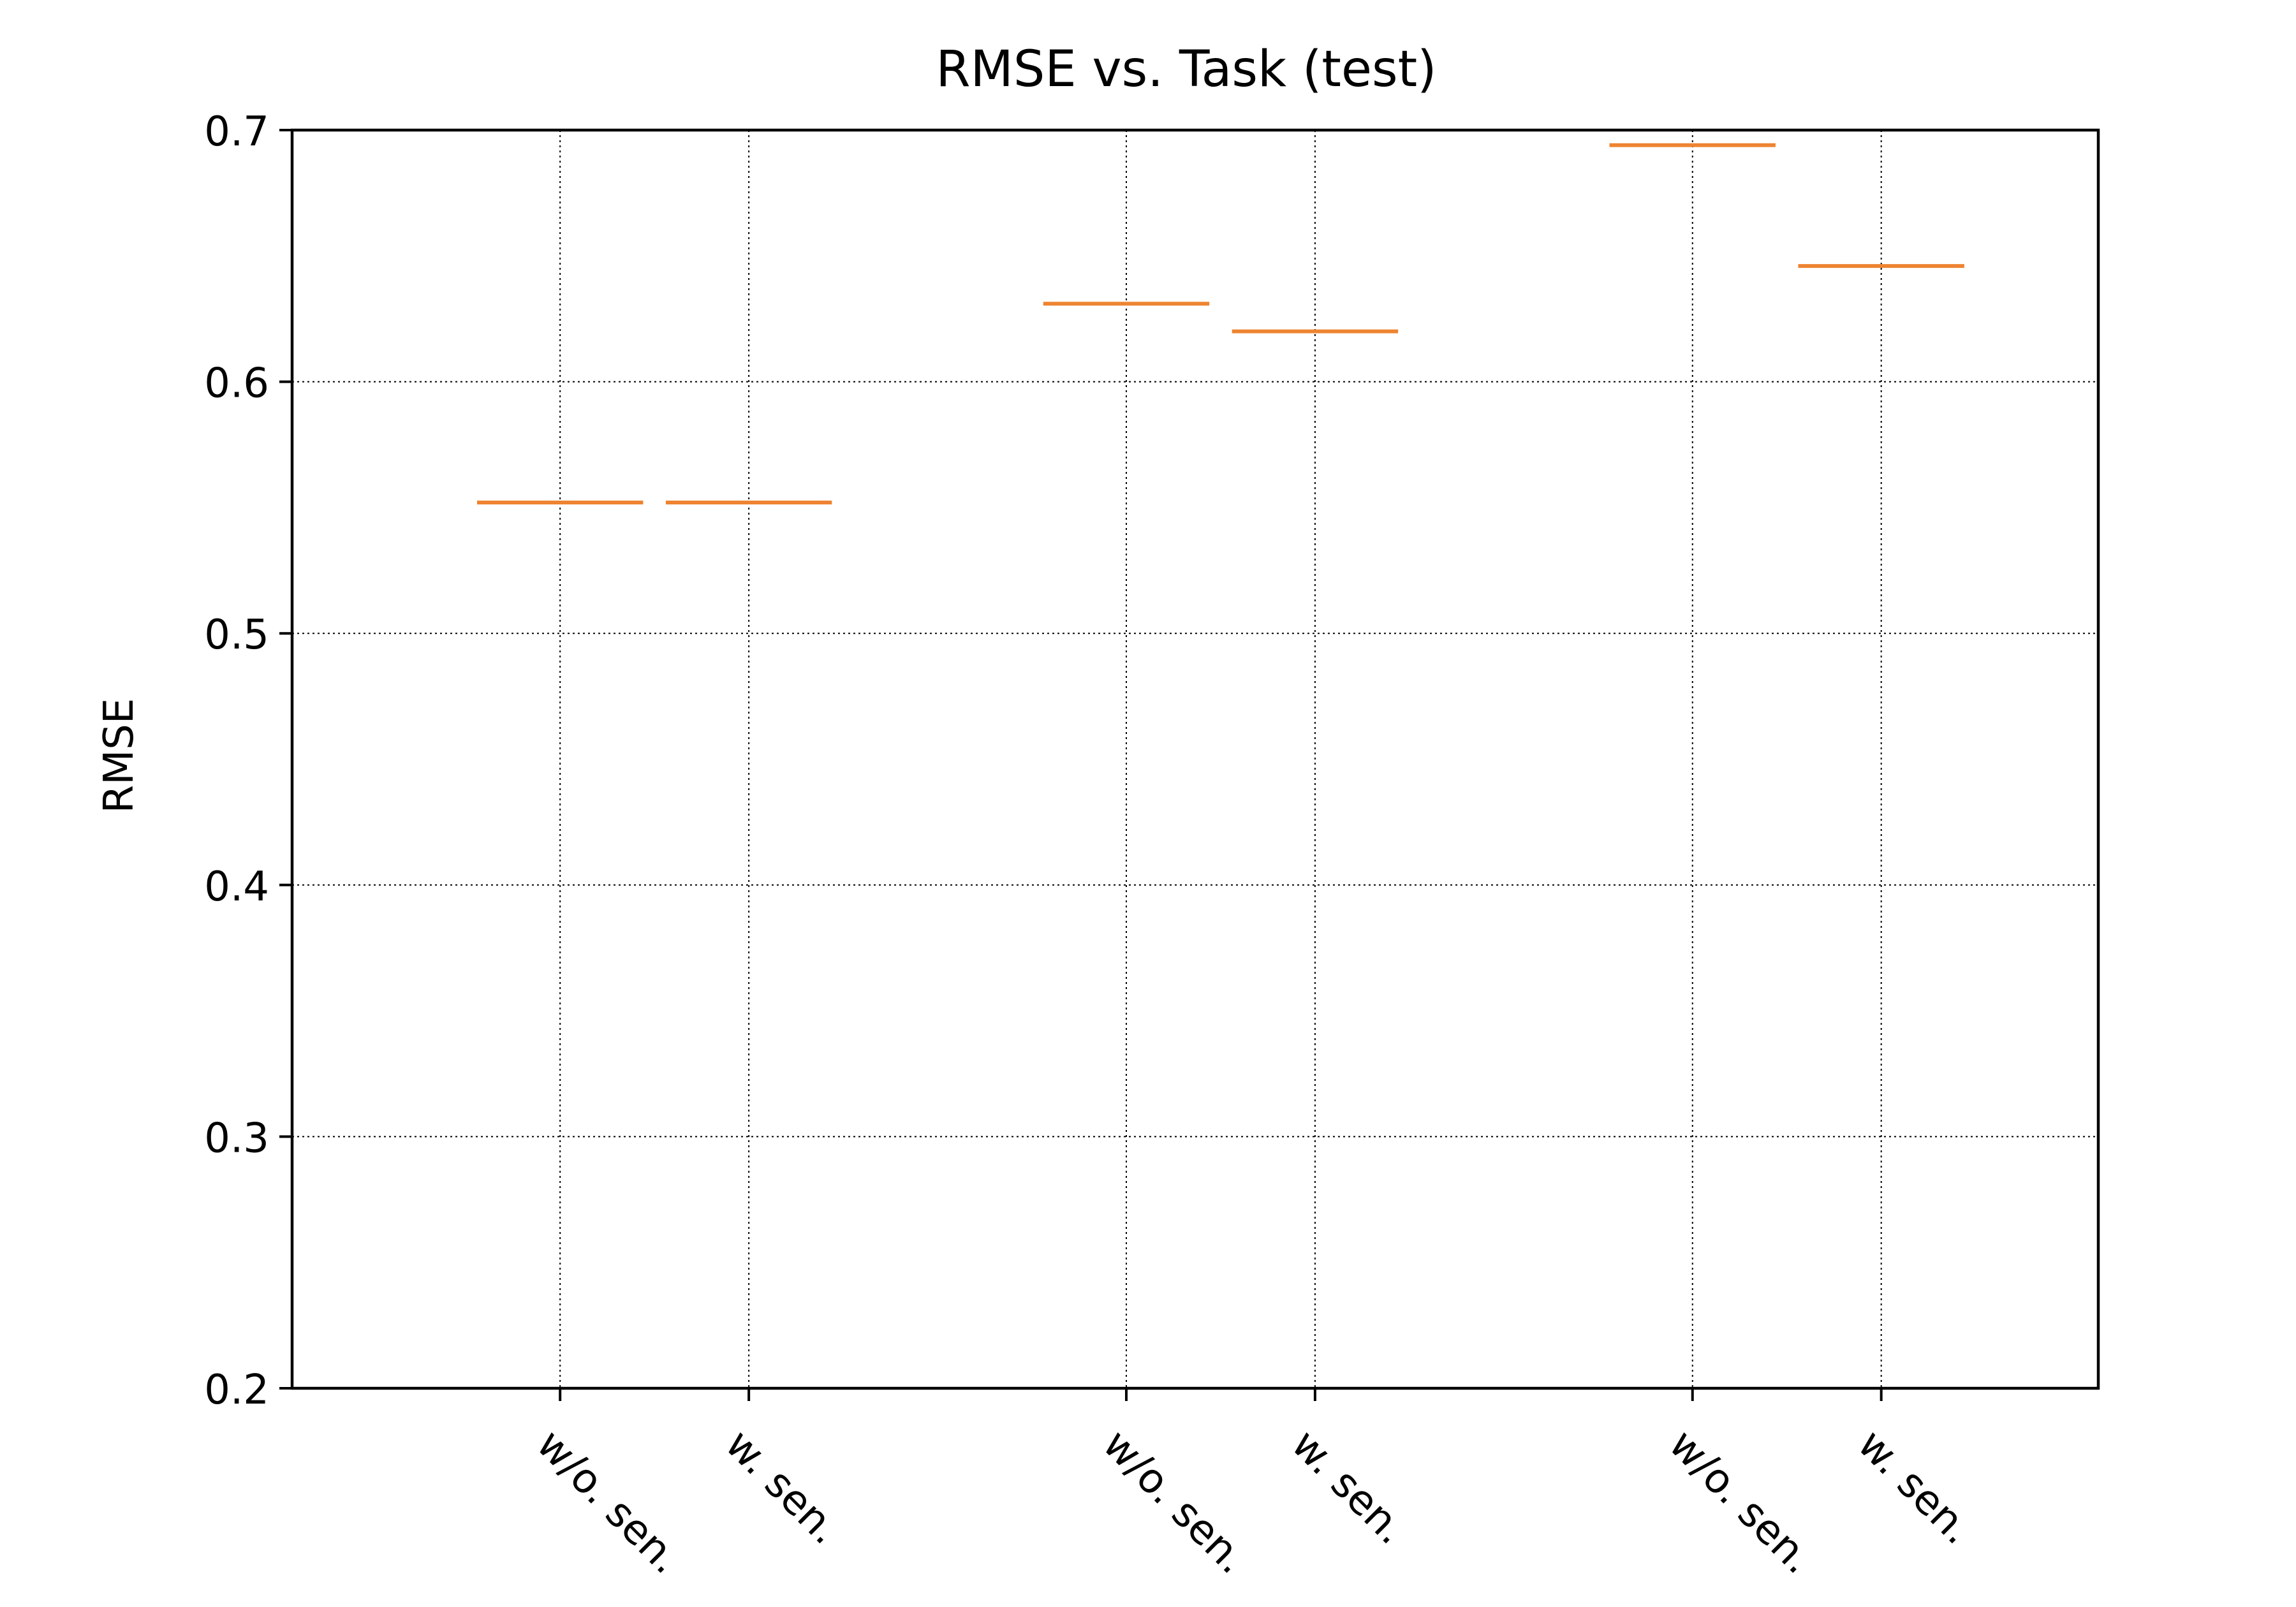  Describe the element at coordinates (236, 1138) in the screenshot. I see `y-tick-label: 0.3` at that location.